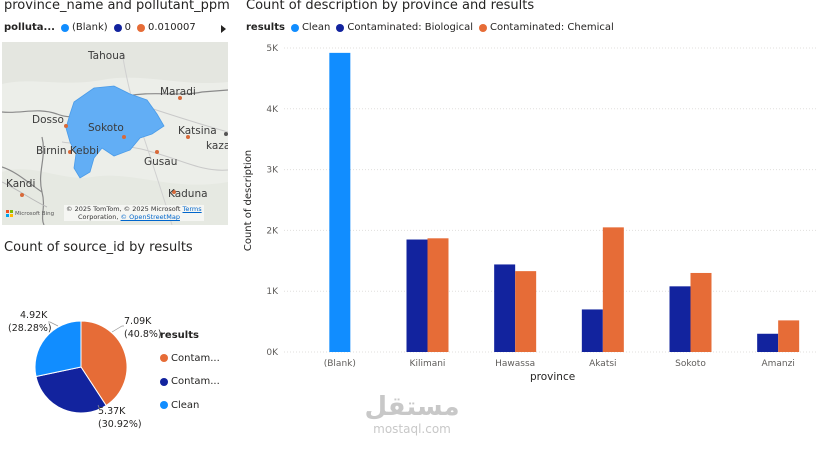  What do you see at coordinates (161, 162) in the screenshot?
I see `map-city-label: Gusau` at bounding box center [161, 162].